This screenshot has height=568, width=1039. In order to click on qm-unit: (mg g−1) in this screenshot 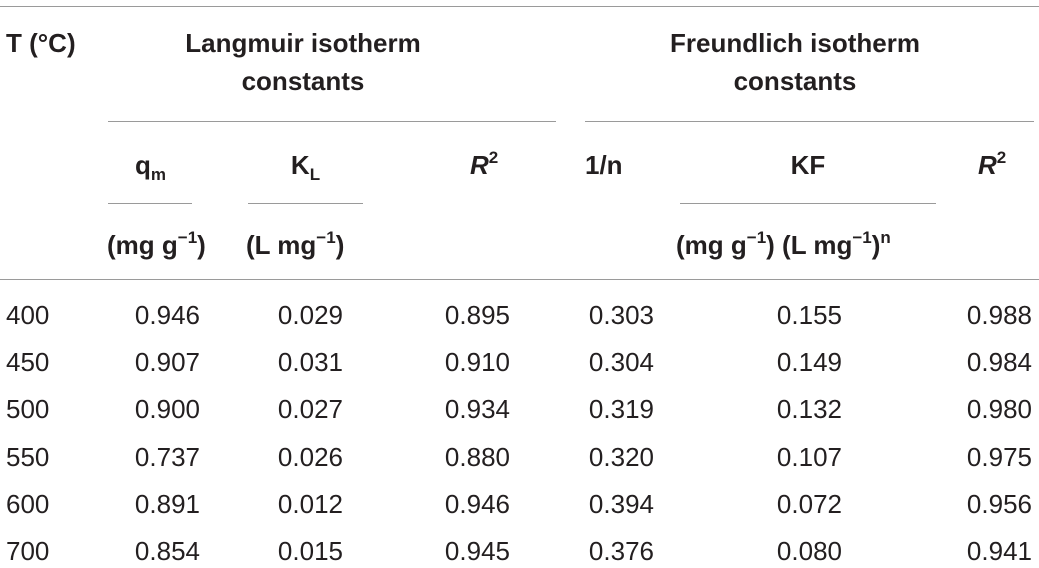, I will do `click(156, 244)`.